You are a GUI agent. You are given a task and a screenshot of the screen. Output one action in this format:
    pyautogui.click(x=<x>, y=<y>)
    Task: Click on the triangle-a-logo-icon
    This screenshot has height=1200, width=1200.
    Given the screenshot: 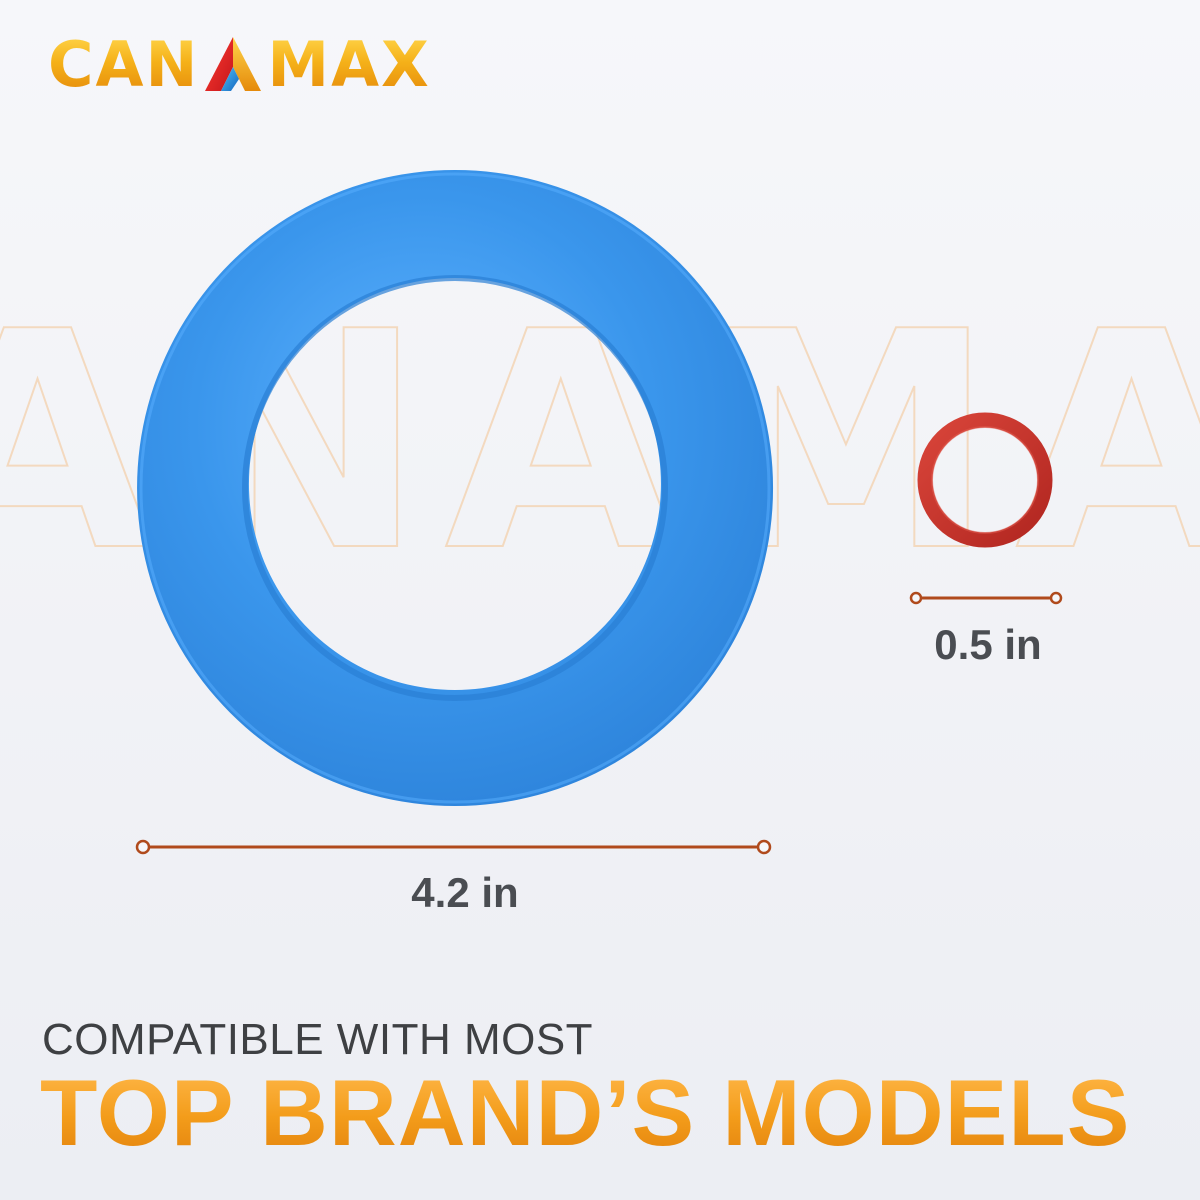 What is the action you would take?
    pyautogui.click(x=233, y=64)
    